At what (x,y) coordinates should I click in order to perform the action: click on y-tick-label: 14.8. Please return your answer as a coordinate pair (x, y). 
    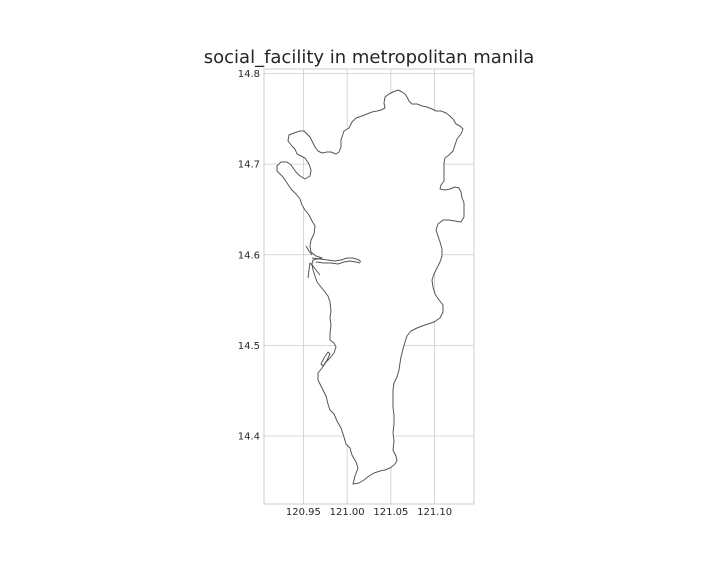
    Looking at the image, I should click on (249, 74).